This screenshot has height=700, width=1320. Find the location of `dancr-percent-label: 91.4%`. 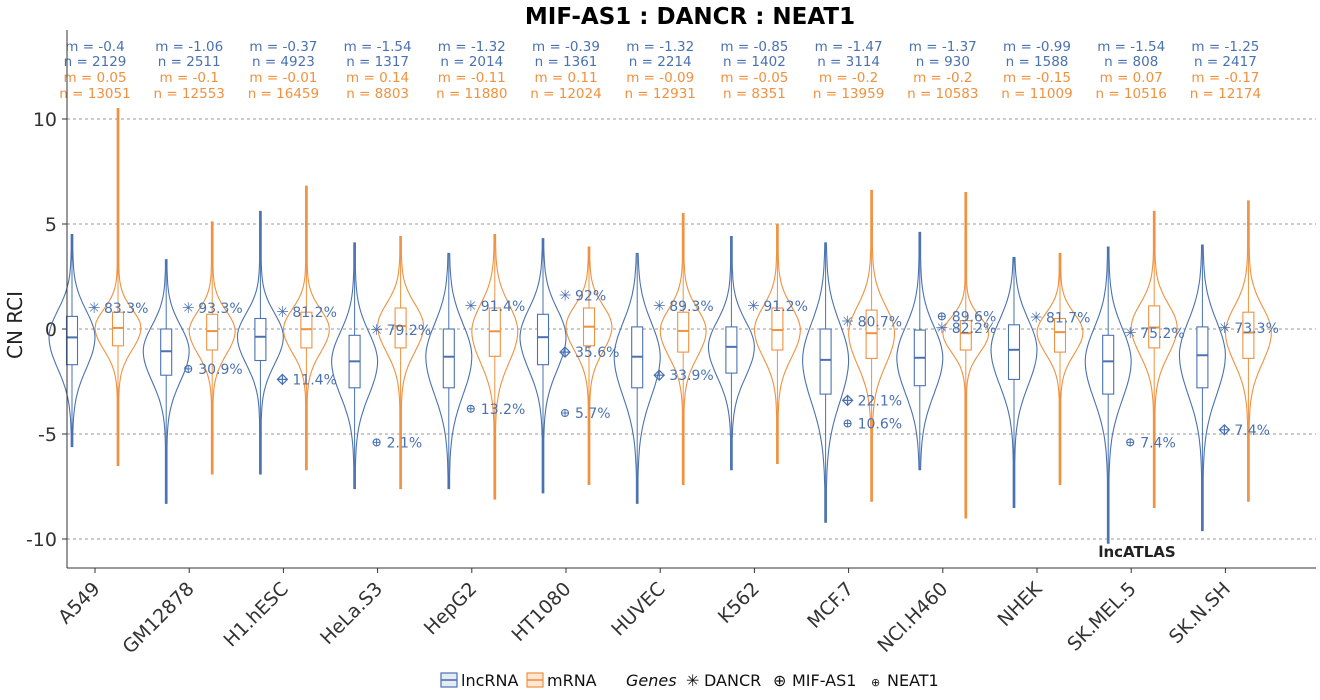

dancr-percent-label: 91.4% is located at coordinates (503, 307).